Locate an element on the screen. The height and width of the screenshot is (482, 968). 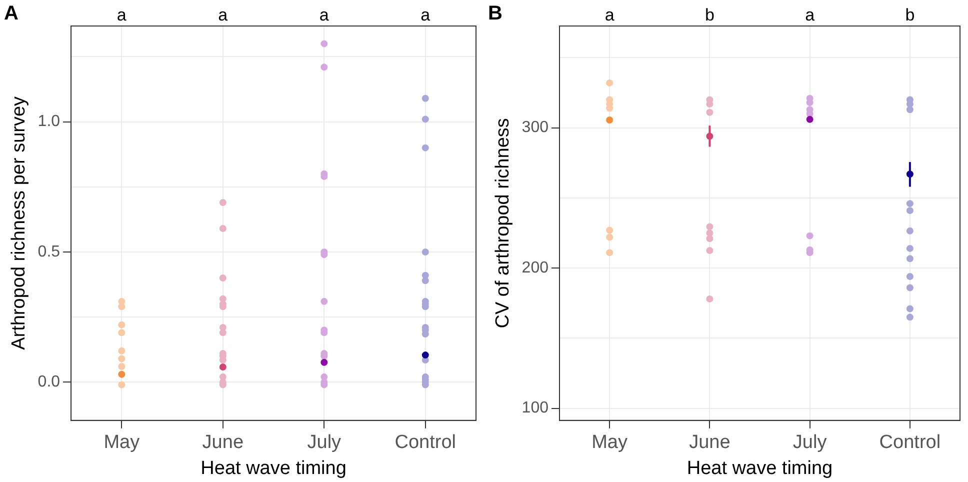
y-tick-label: 0.0 is located at coordinates (49, 382).